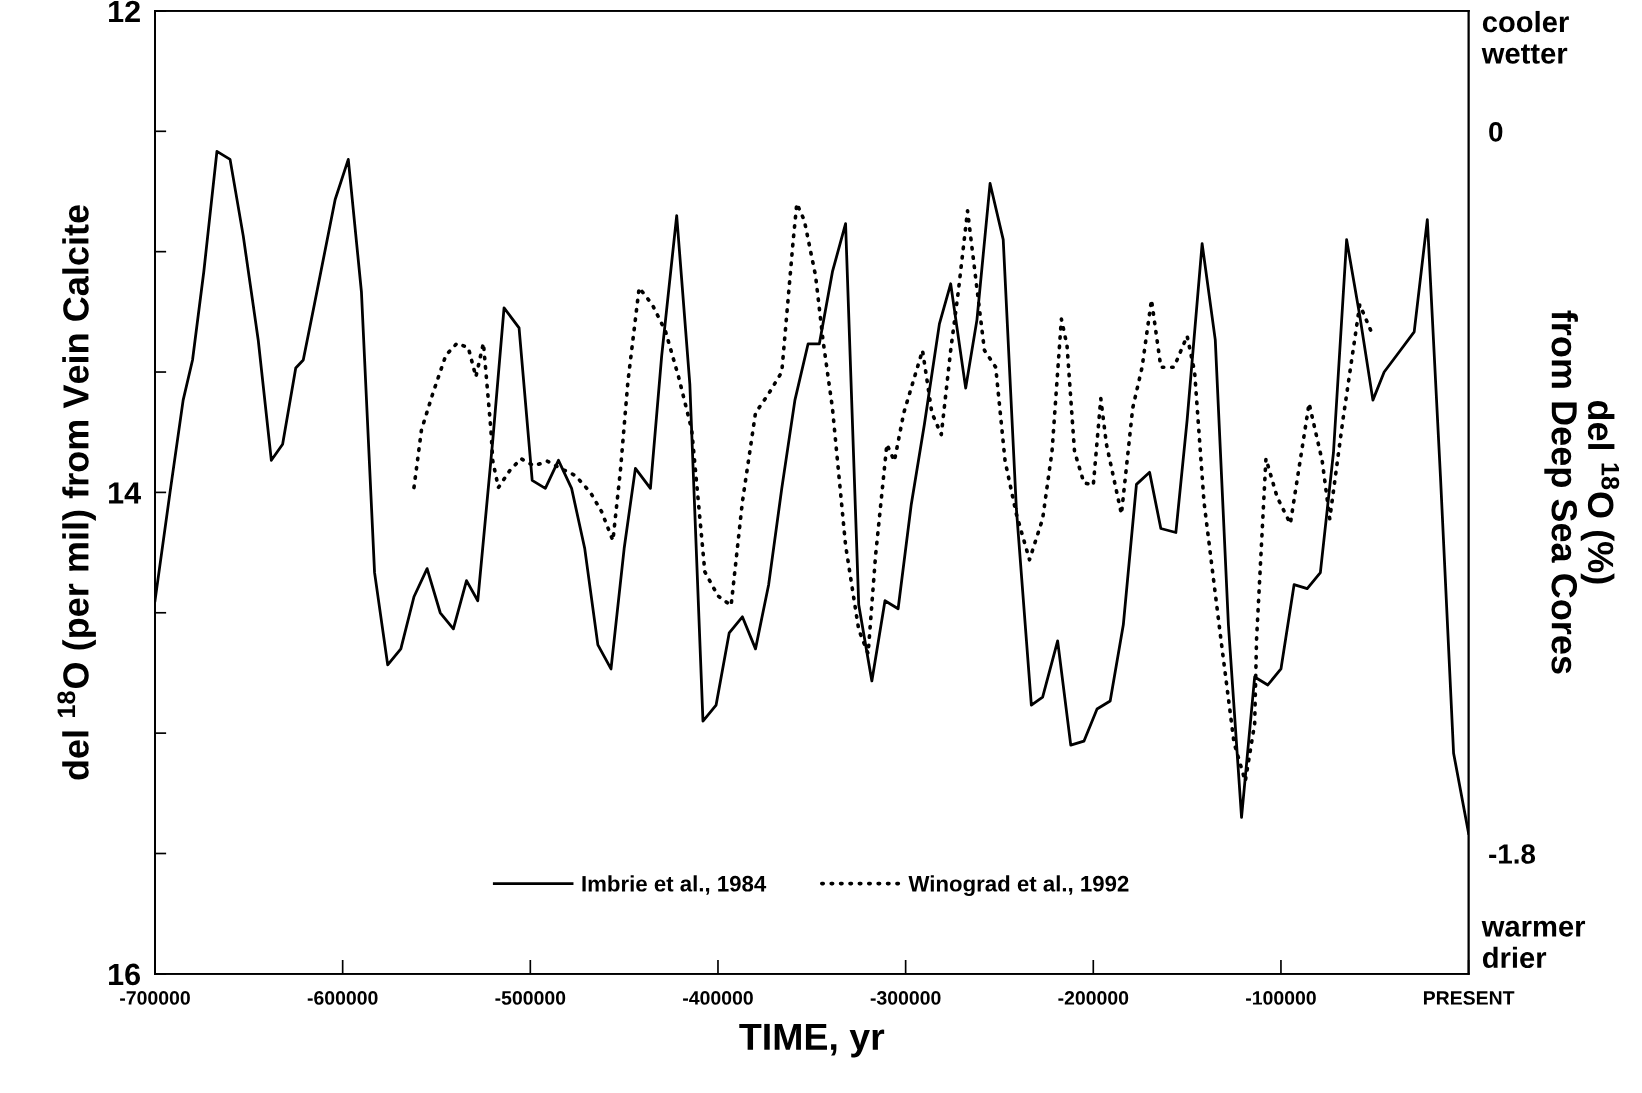 The image size is (1642, 1093). I want to click on x-tick-label: -400000, so click(718, 998).